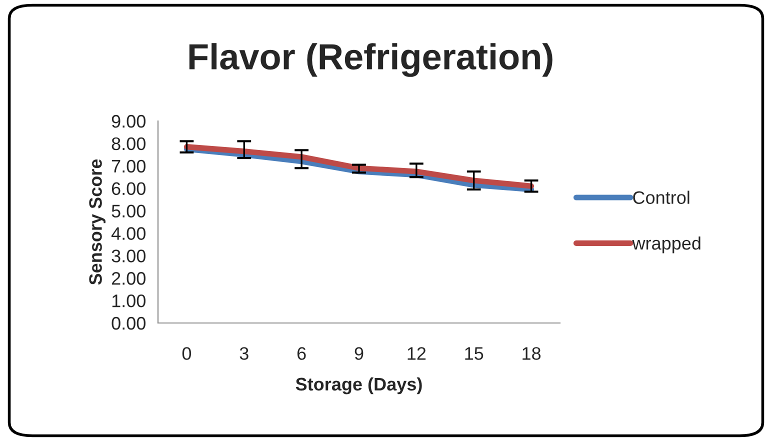 The width and height of the screenshot is (772, 441). I want to click on y-tick-label: 3.00, so click(129, 256).